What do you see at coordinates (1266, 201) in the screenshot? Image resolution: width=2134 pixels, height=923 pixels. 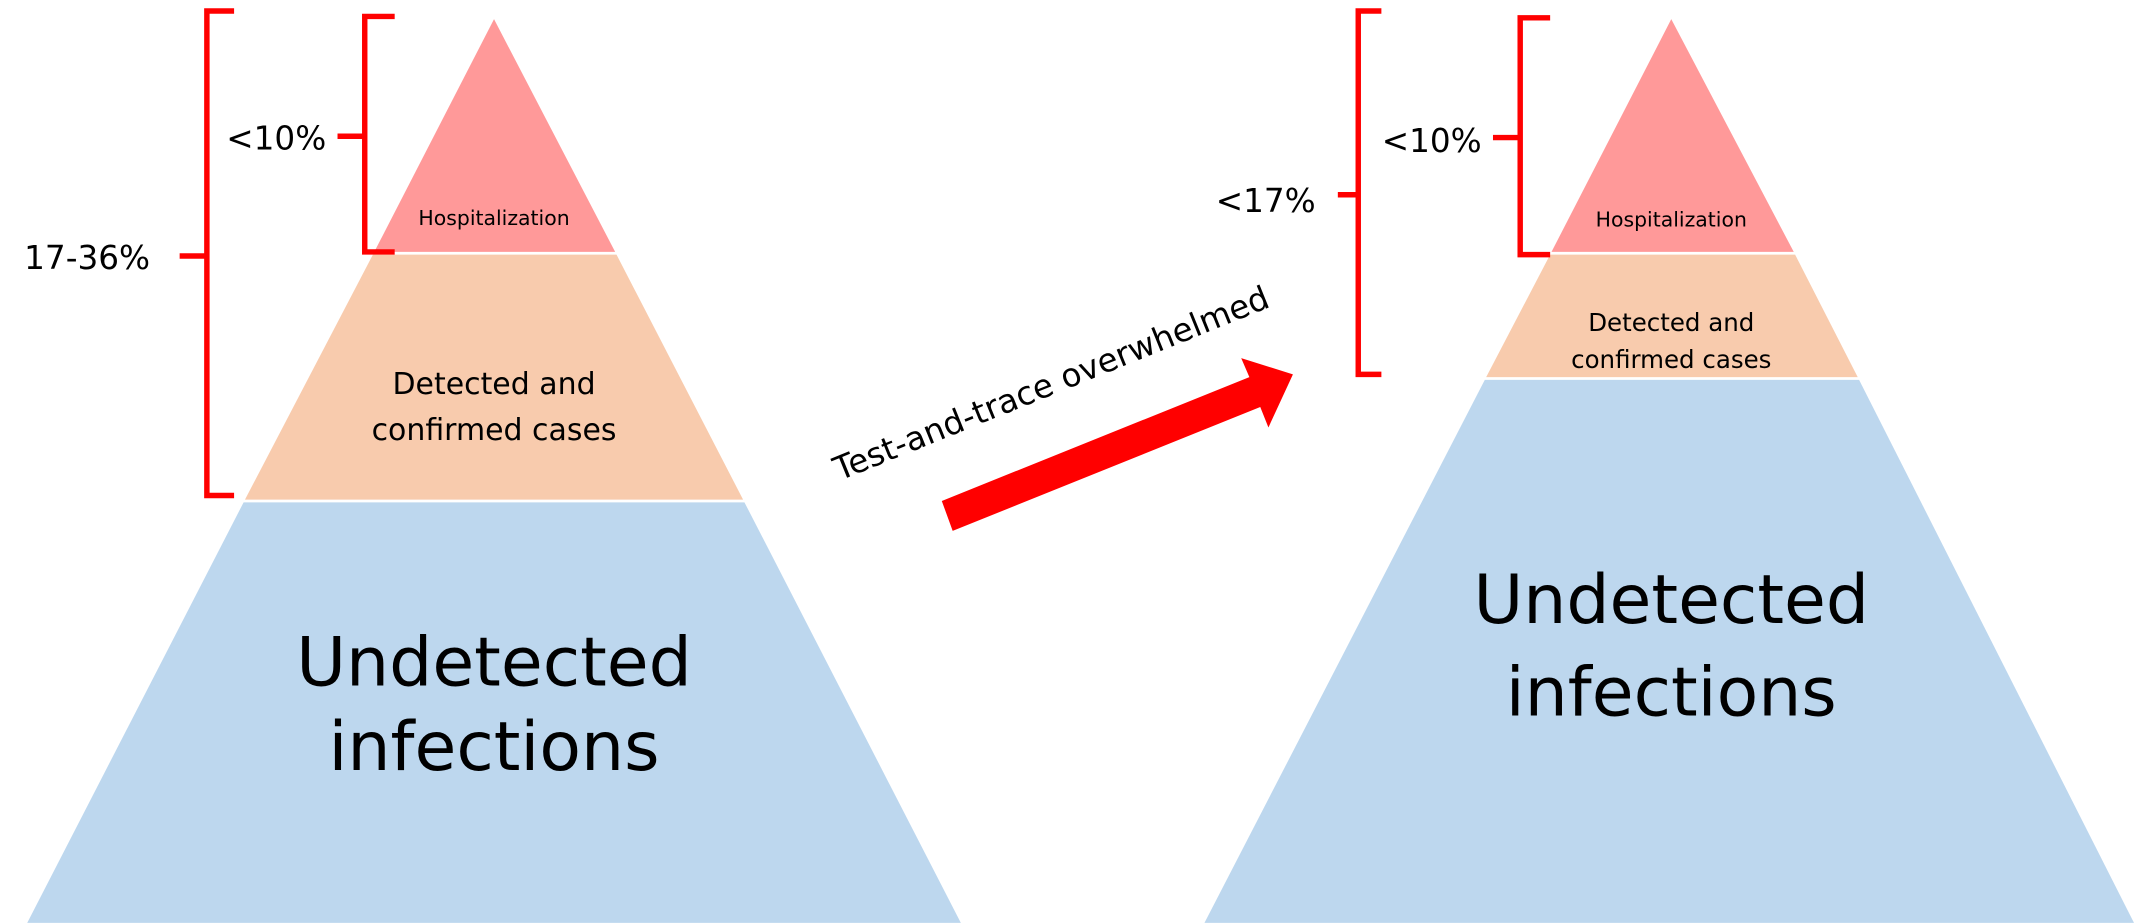 I see `bracket-label: <17%` at bounding box center [1266, 201].